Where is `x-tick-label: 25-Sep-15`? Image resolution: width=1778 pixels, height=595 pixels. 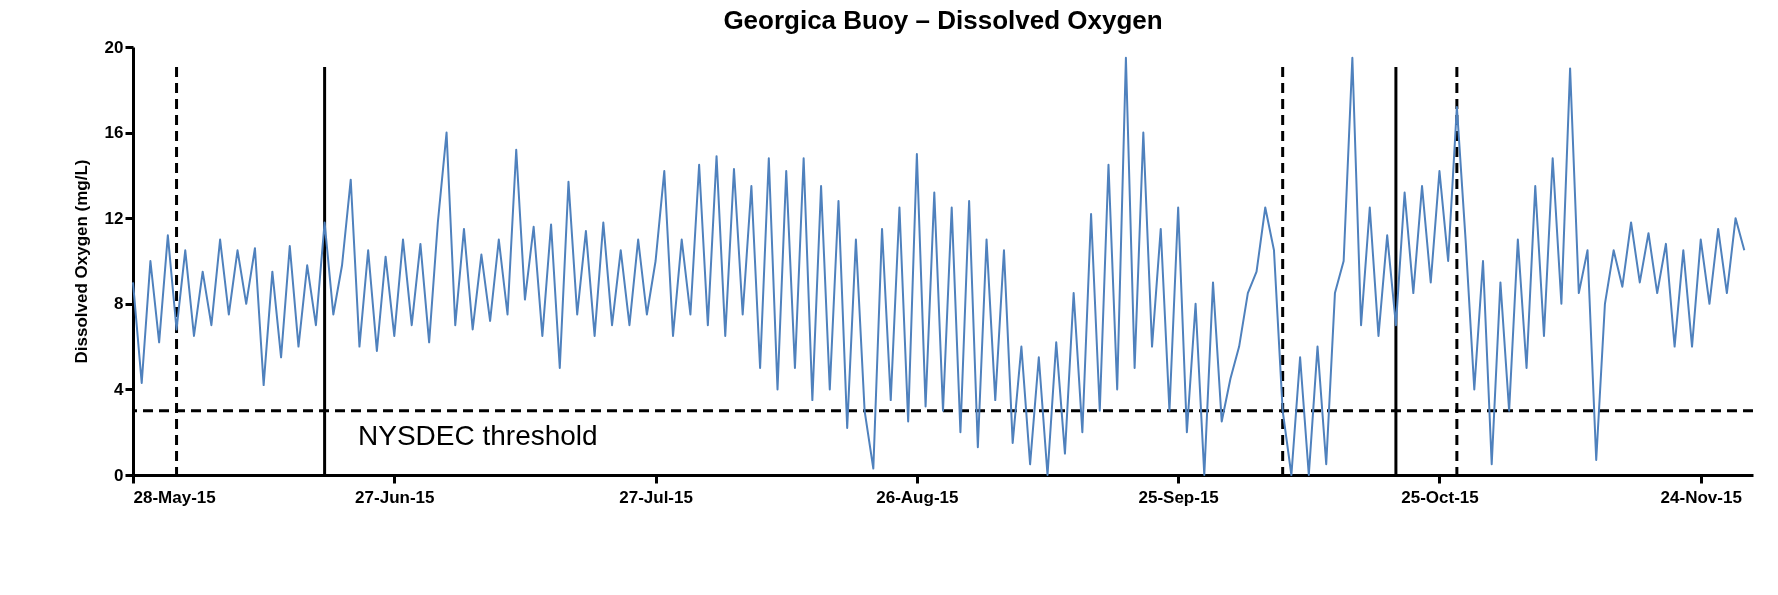 x-tick-label: 25-Sep-15 is located at coordinates (1178, 497).